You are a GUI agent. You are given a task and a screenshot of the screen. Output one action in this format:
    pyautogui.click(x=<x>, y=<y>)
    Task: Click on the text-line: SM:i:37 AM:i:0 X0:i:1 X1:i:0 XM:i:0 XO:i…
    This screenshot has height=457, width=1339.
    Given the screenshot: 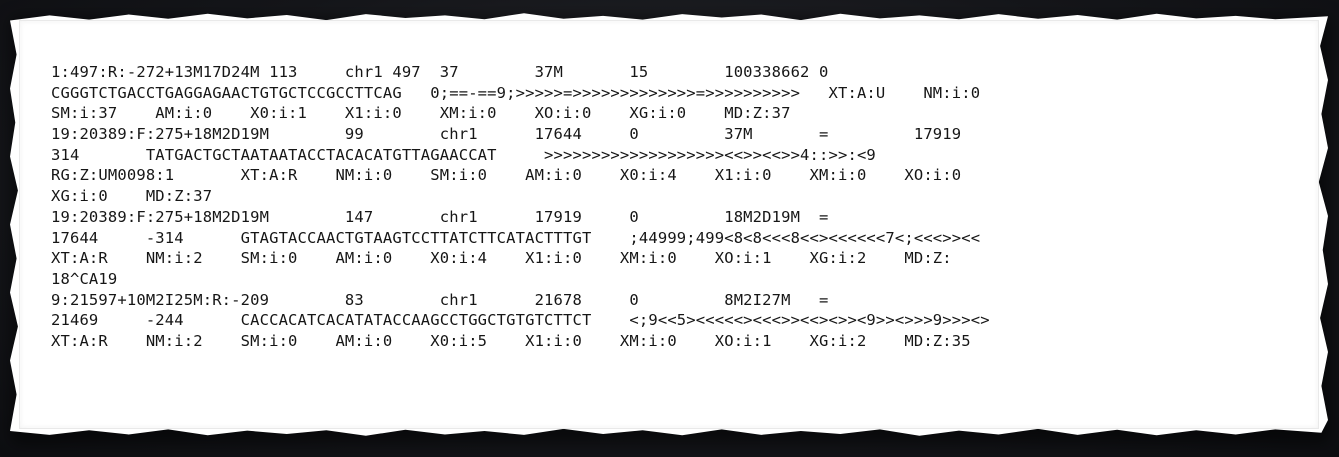 What is the action you would take?
    pyautogui.click(x=421, y=113)
    